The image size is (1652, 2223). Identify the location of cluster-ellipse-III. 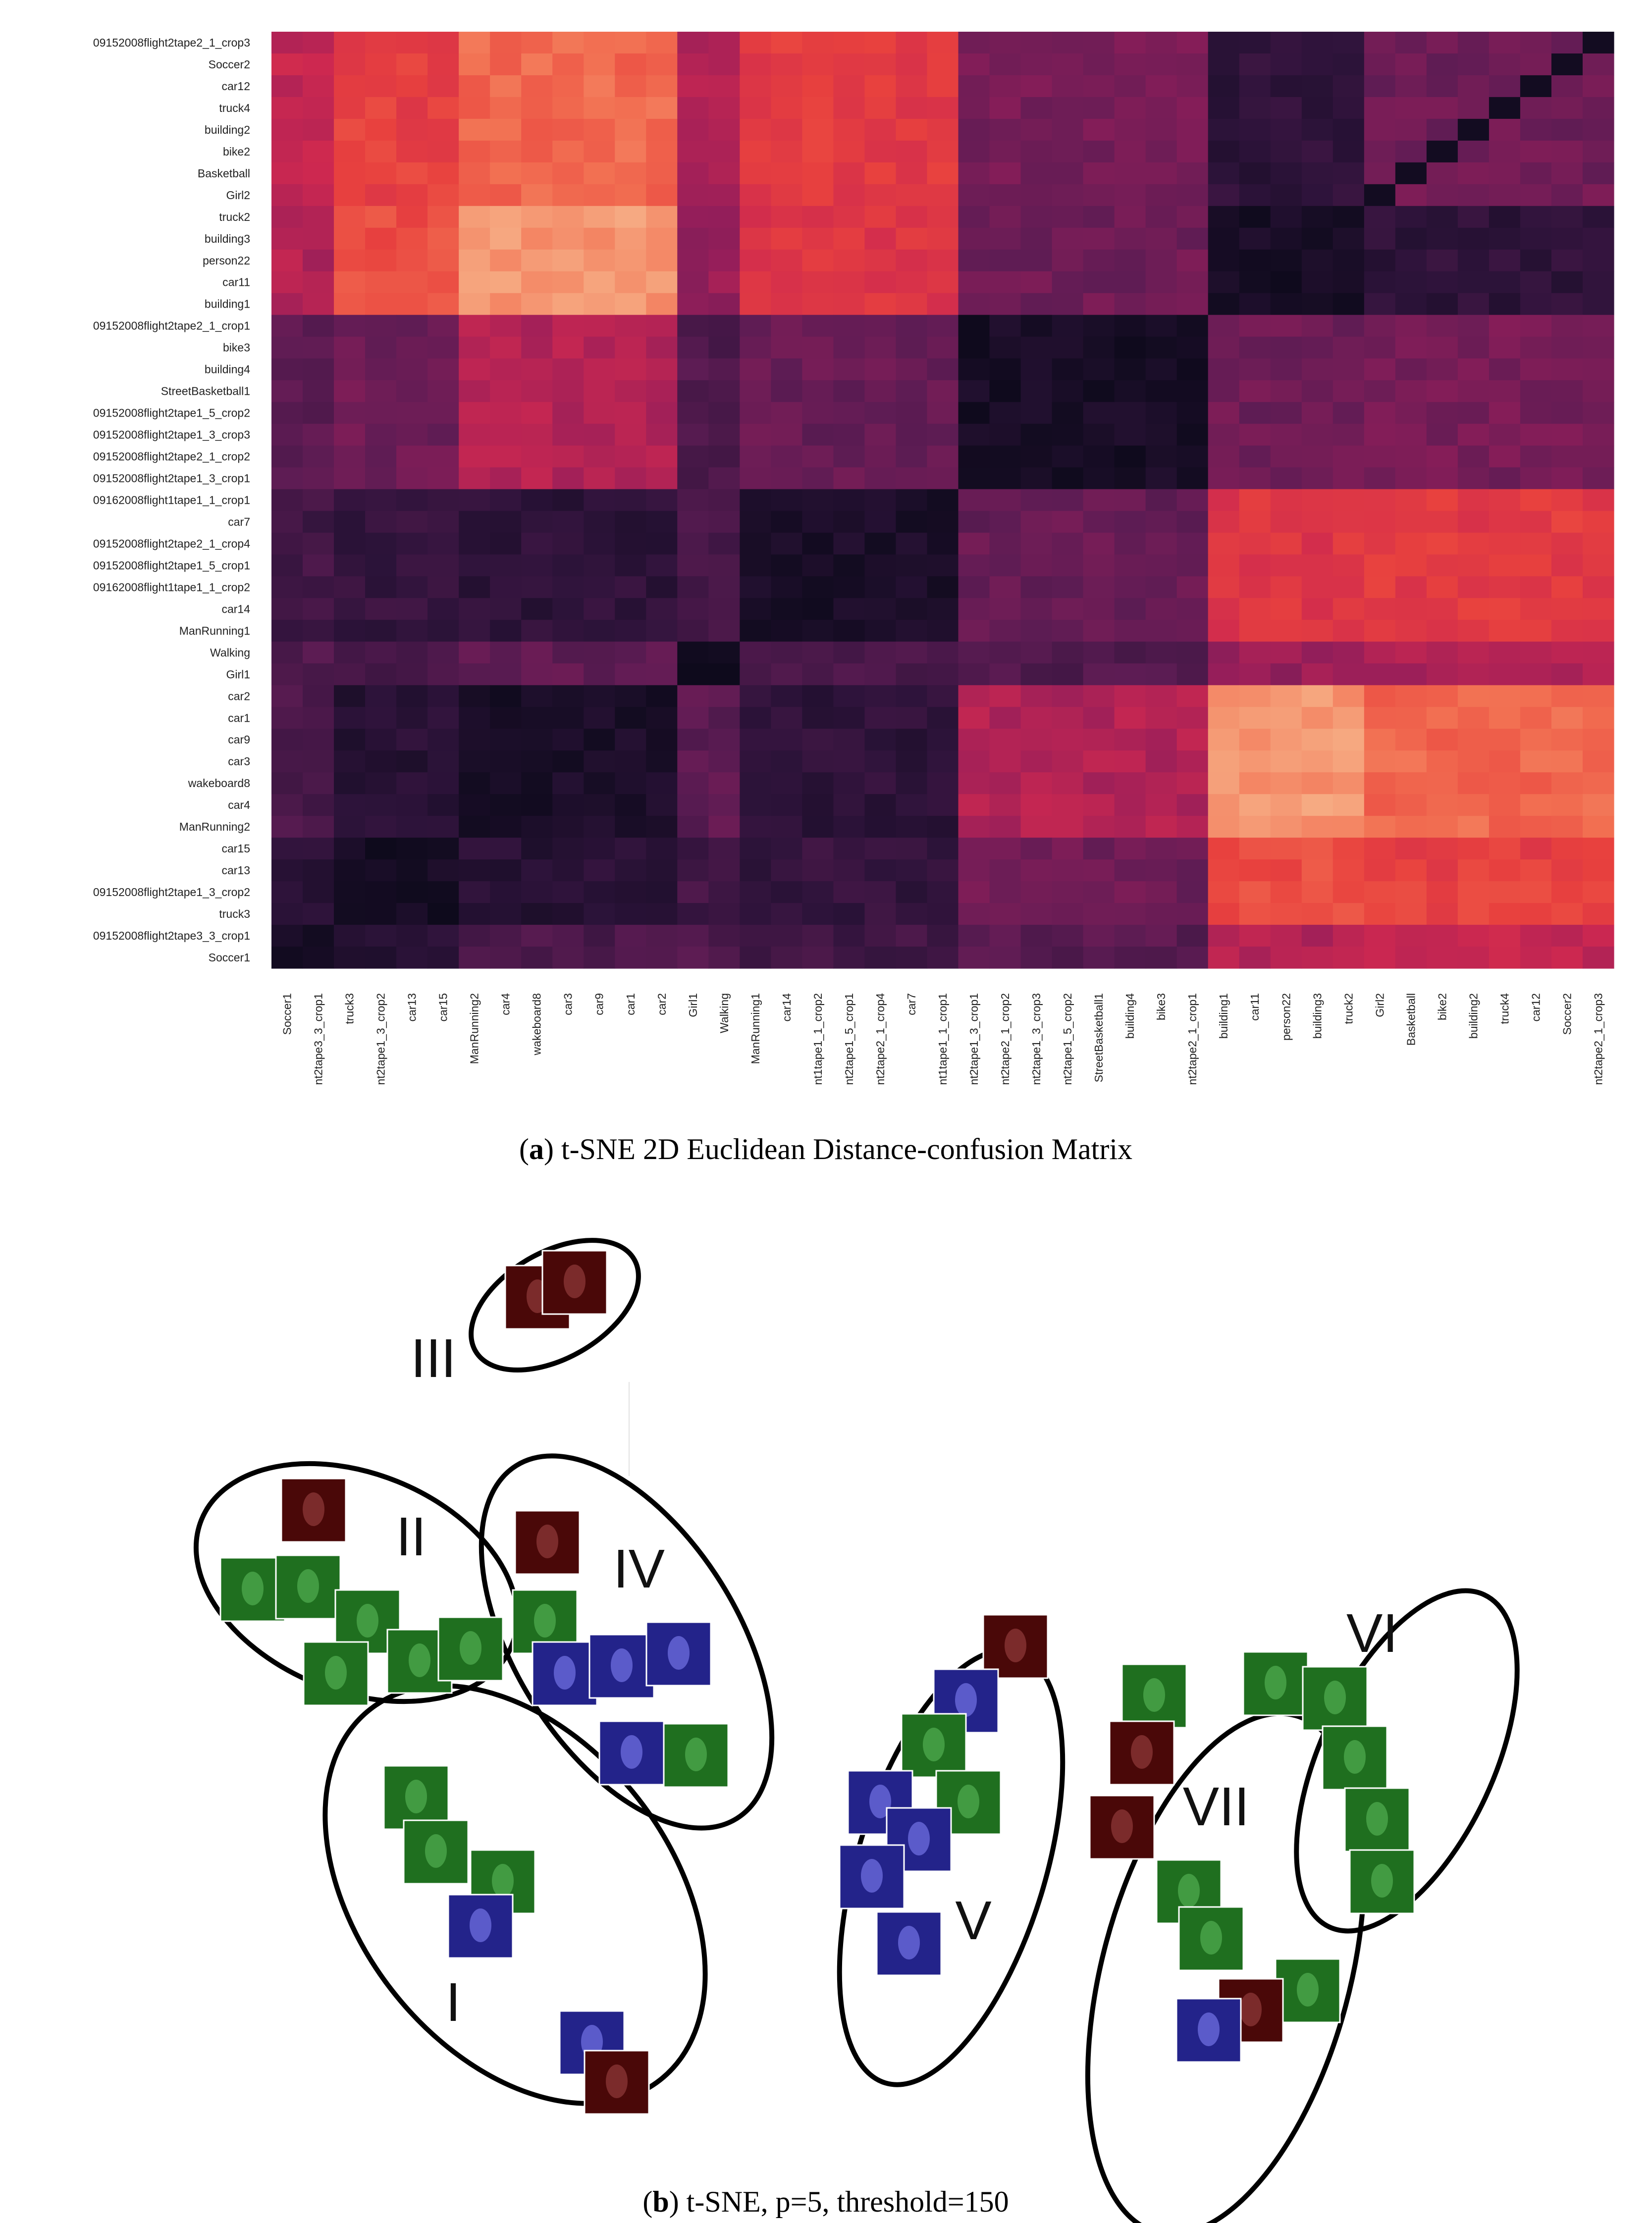
(555, 1305).